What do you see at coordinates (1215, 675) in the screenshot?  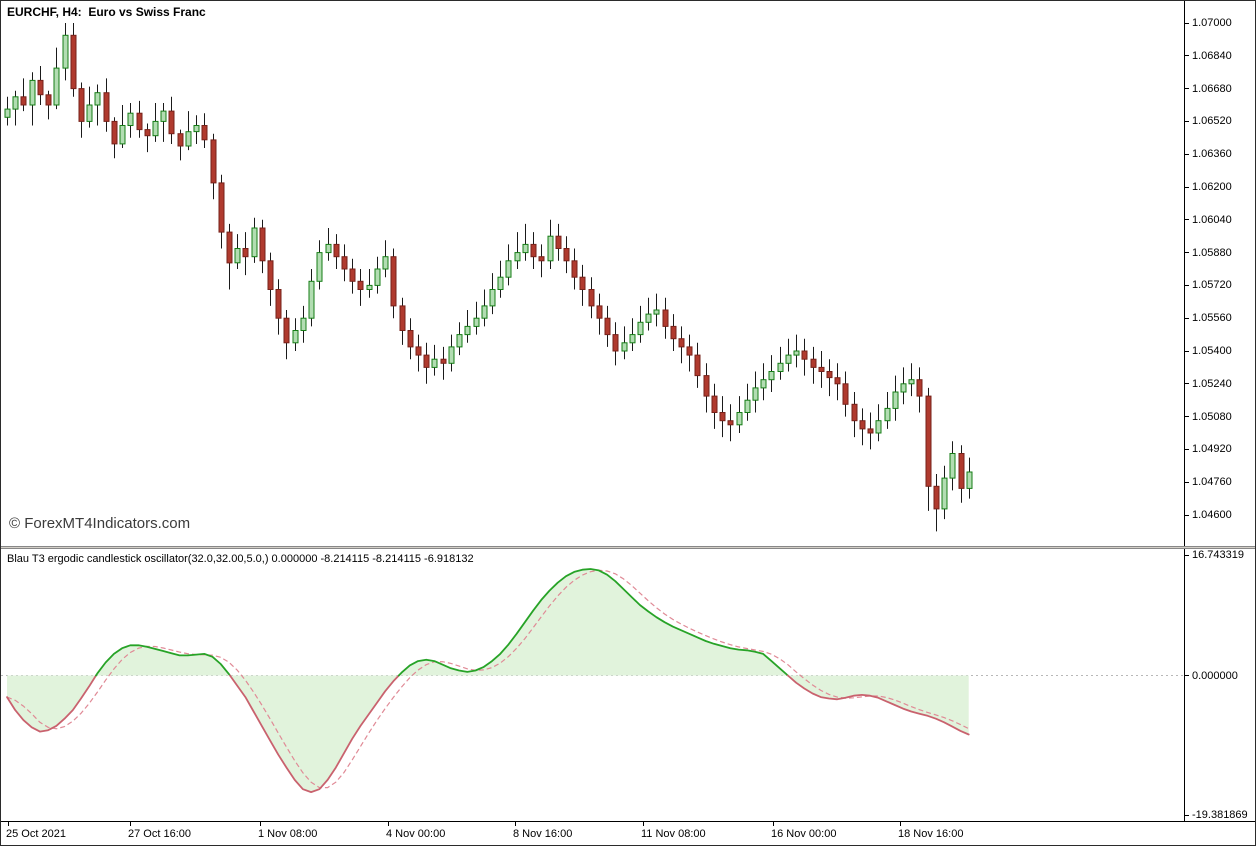 I see `indicator-scale-label: 0.000000` at bounding box center [1215, 675].